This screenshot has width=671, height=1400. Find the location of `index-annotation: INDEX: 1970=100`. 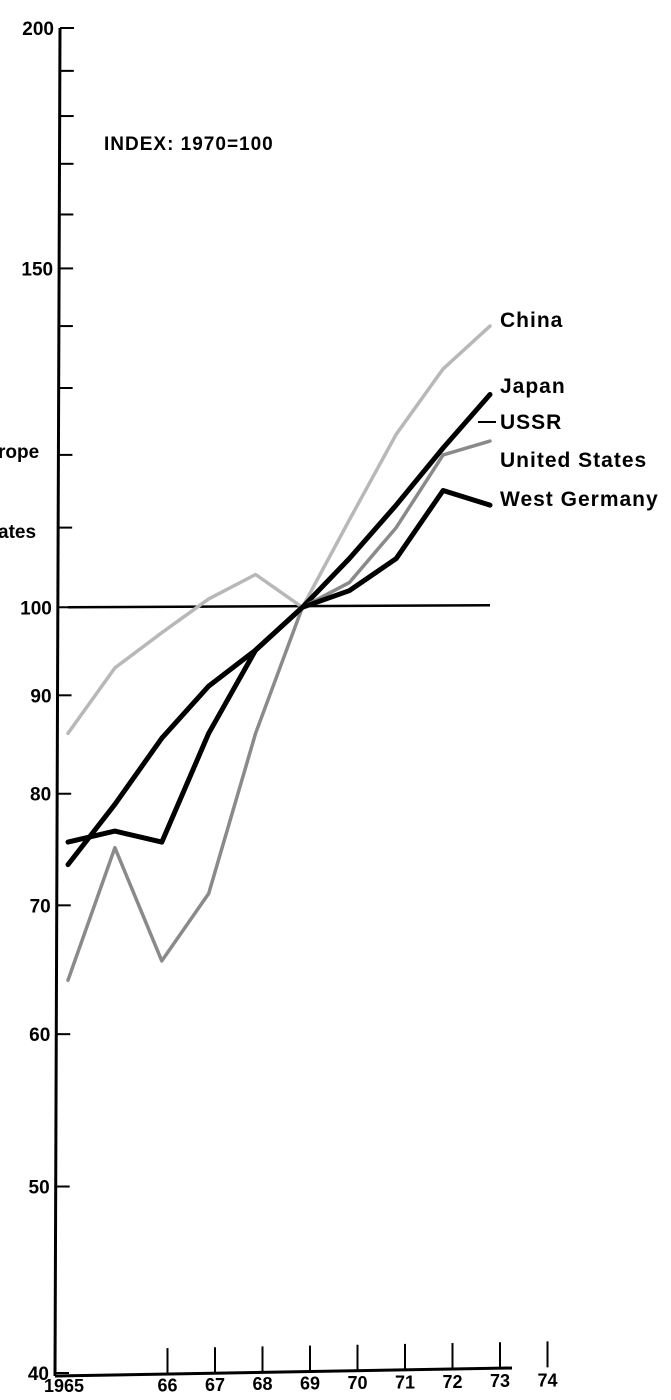

index-annotation: INDEX: 1970=100 is located at coordinates (189, 144).